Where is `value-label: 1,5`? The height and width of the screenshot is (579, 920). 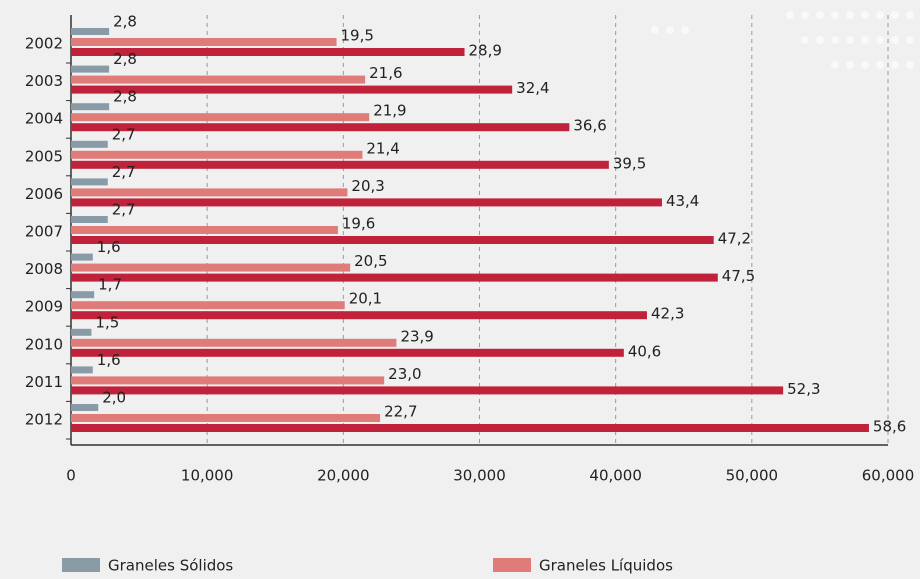 value-label: 1,5 is located at coordinates (107, 322).